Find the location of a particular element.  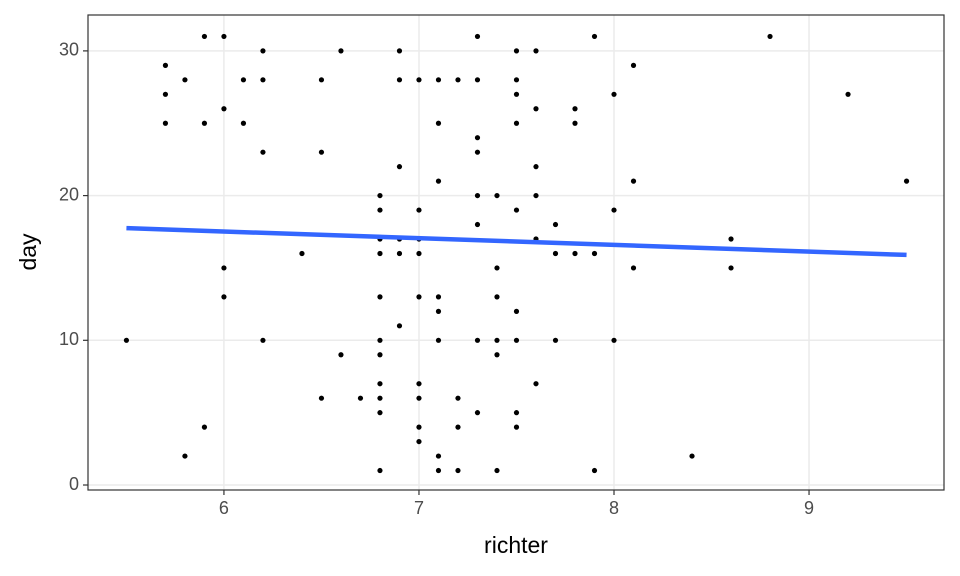

x-tick-label: 9 is located at coordinates (809, 508).